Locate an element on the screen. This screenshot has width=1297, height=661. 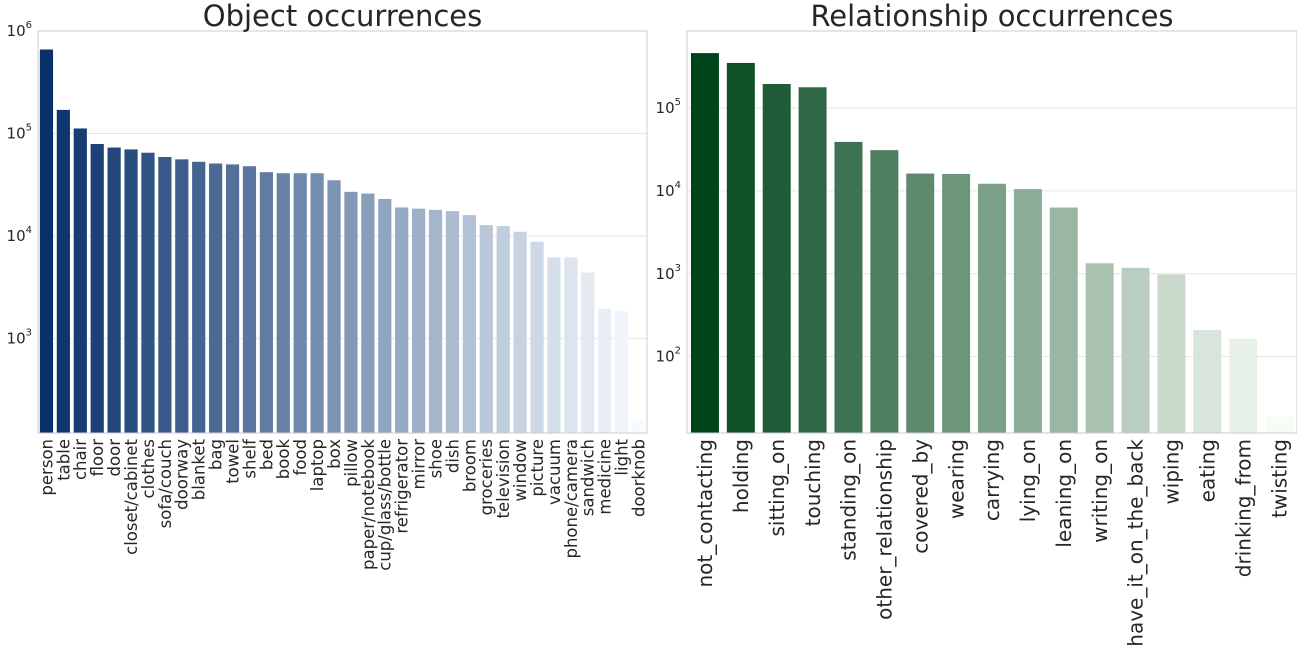
x-tick-label: have_it_on_the_back is located at coordinates (1136, 543).